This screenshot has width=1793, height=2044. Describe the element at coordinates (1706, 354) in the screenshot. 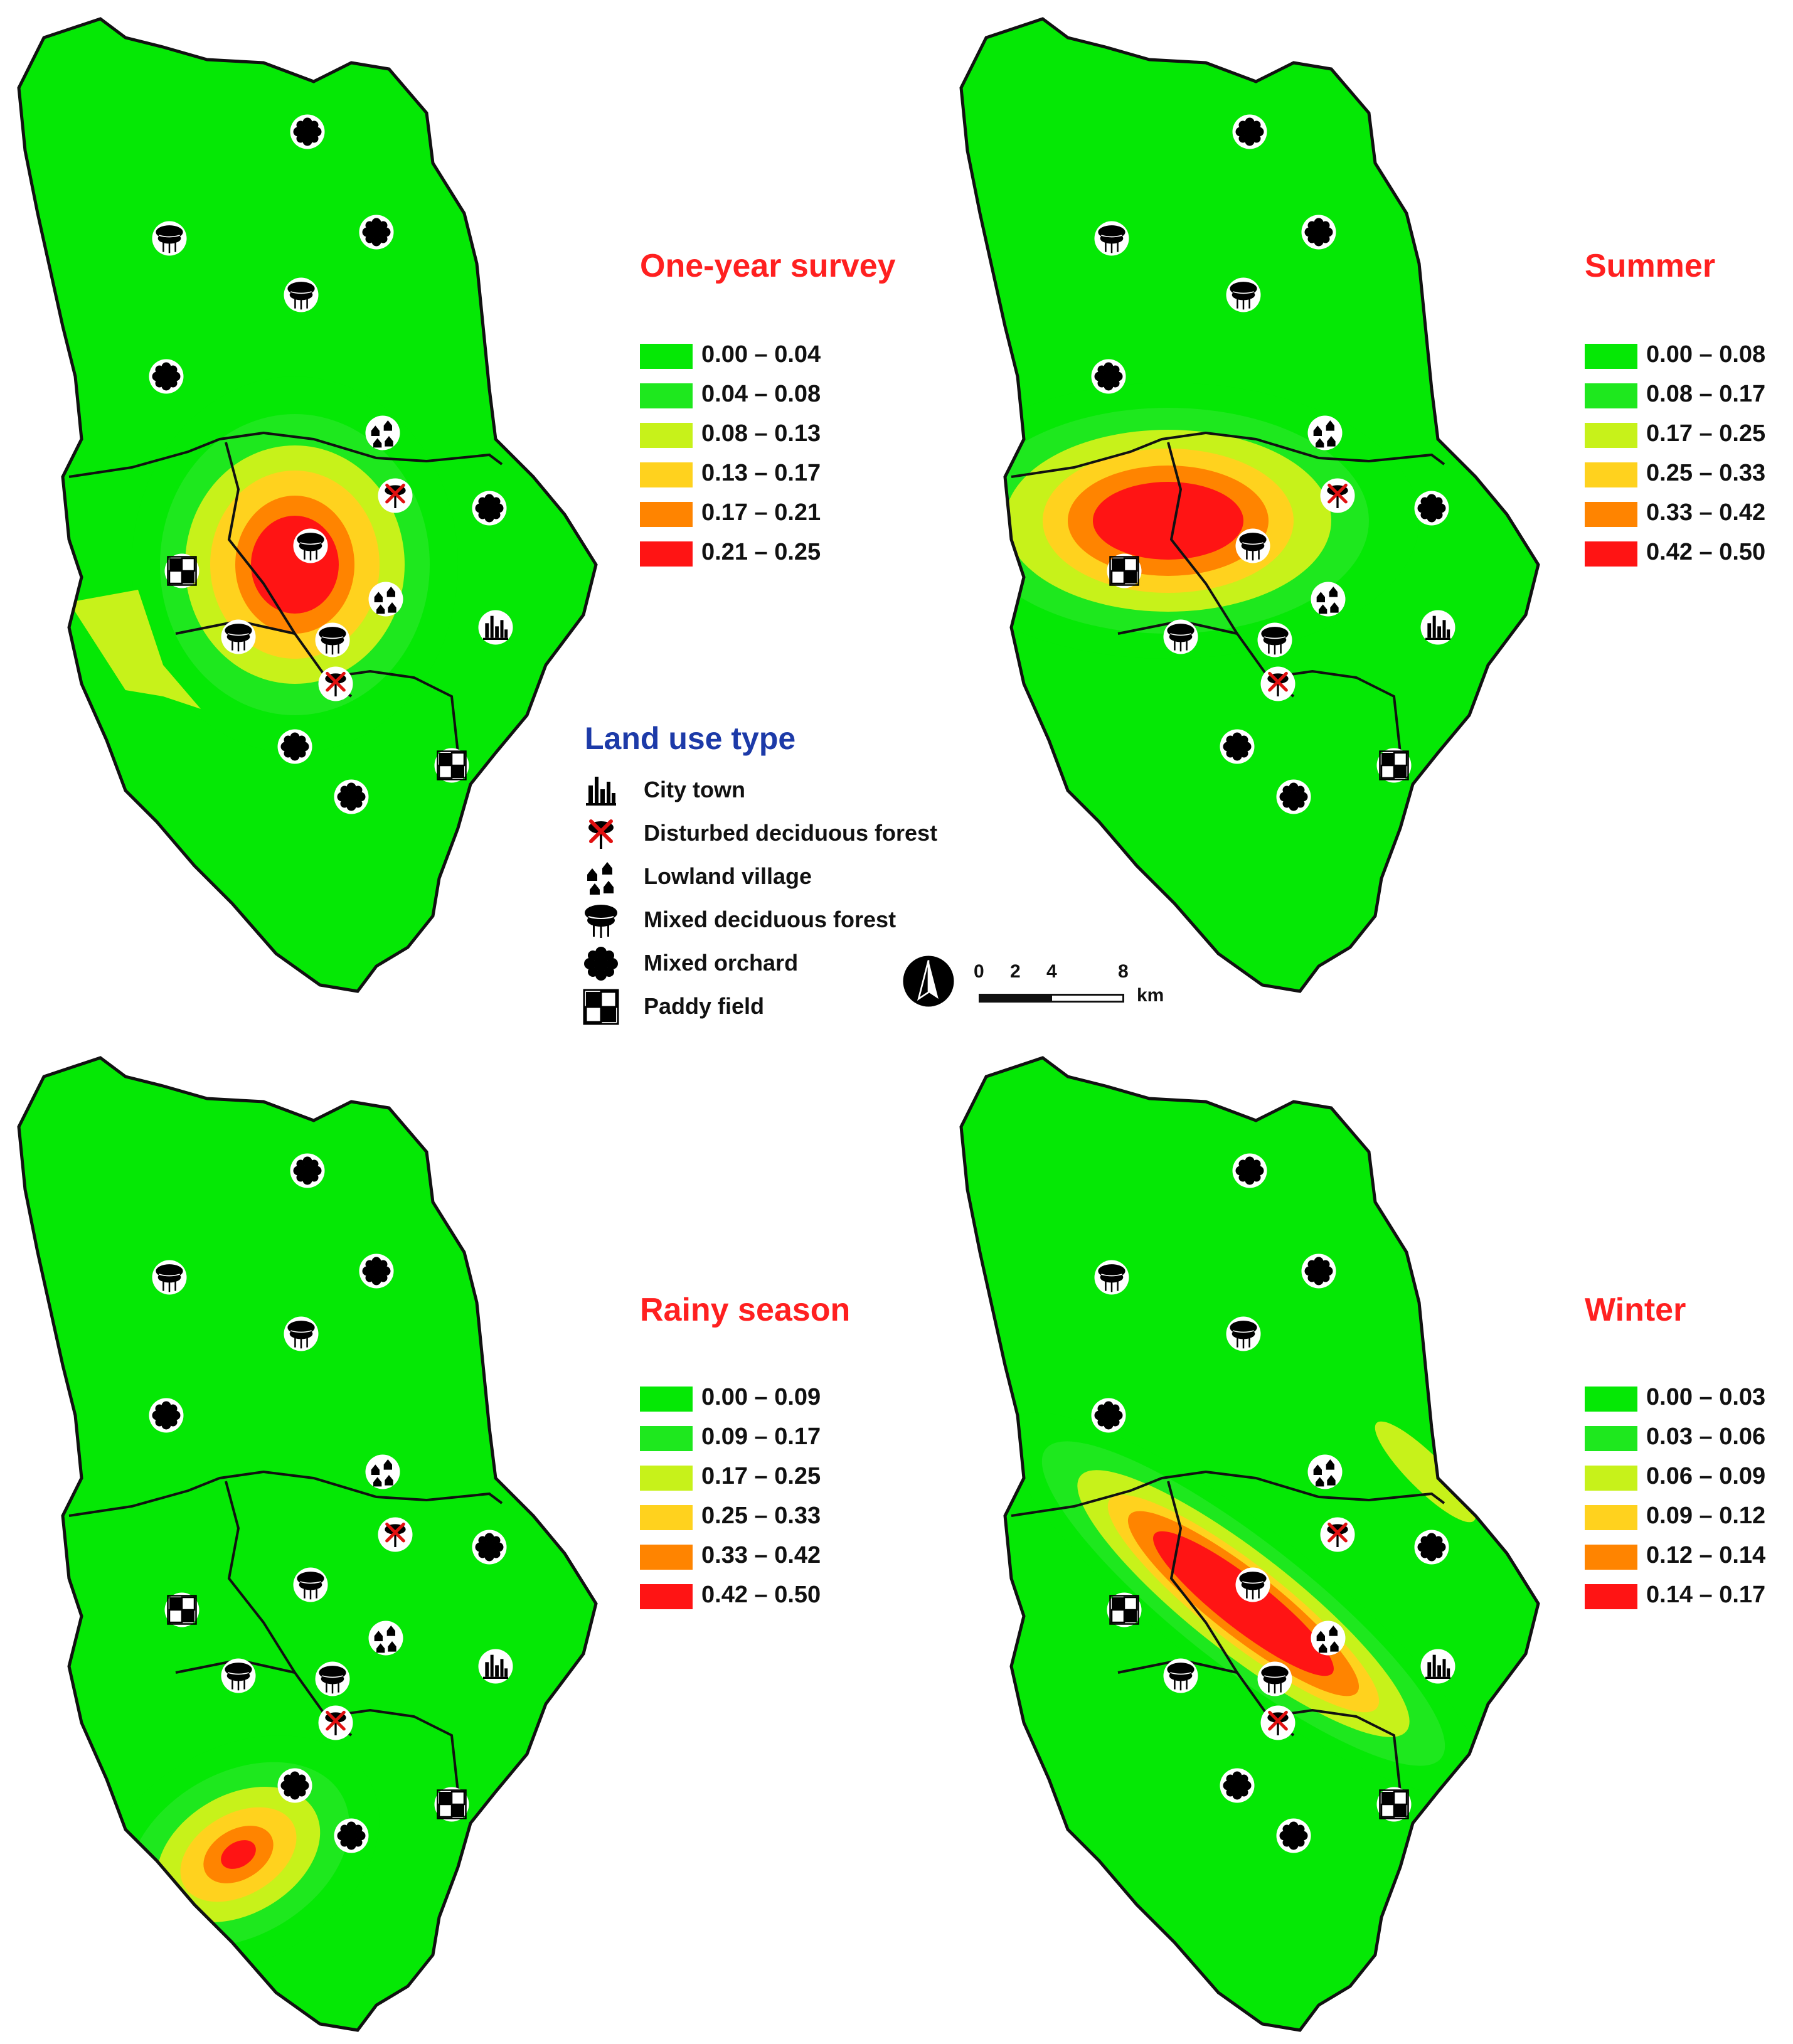

I see `legend-range: 0.00 – 0.08` at that location.